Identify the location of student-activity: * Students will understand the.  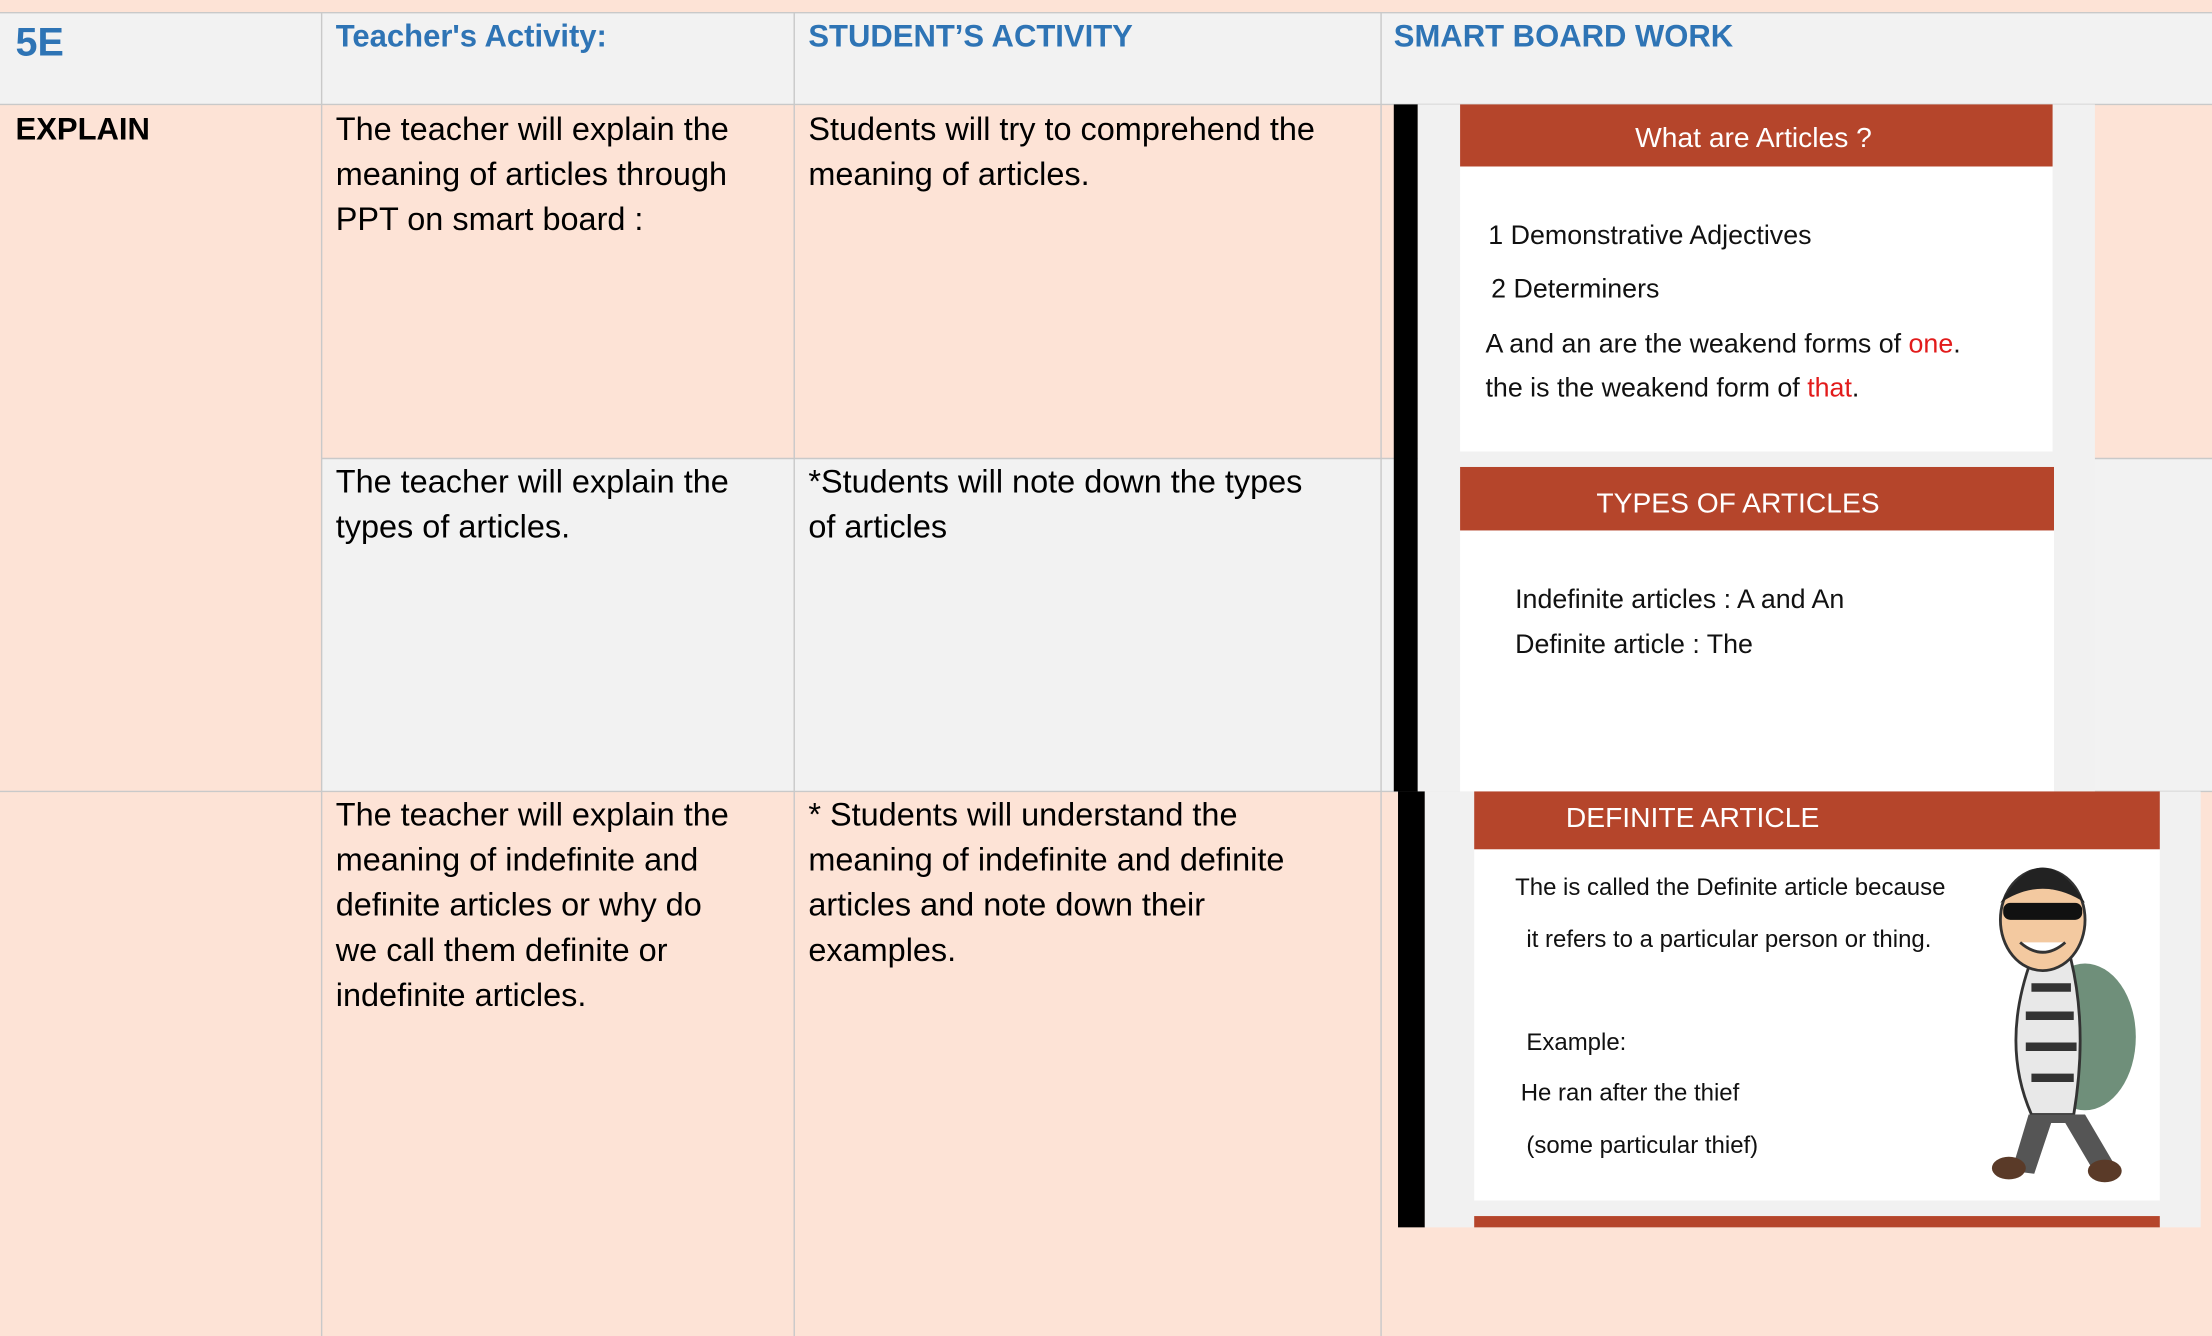
(1022, 814).